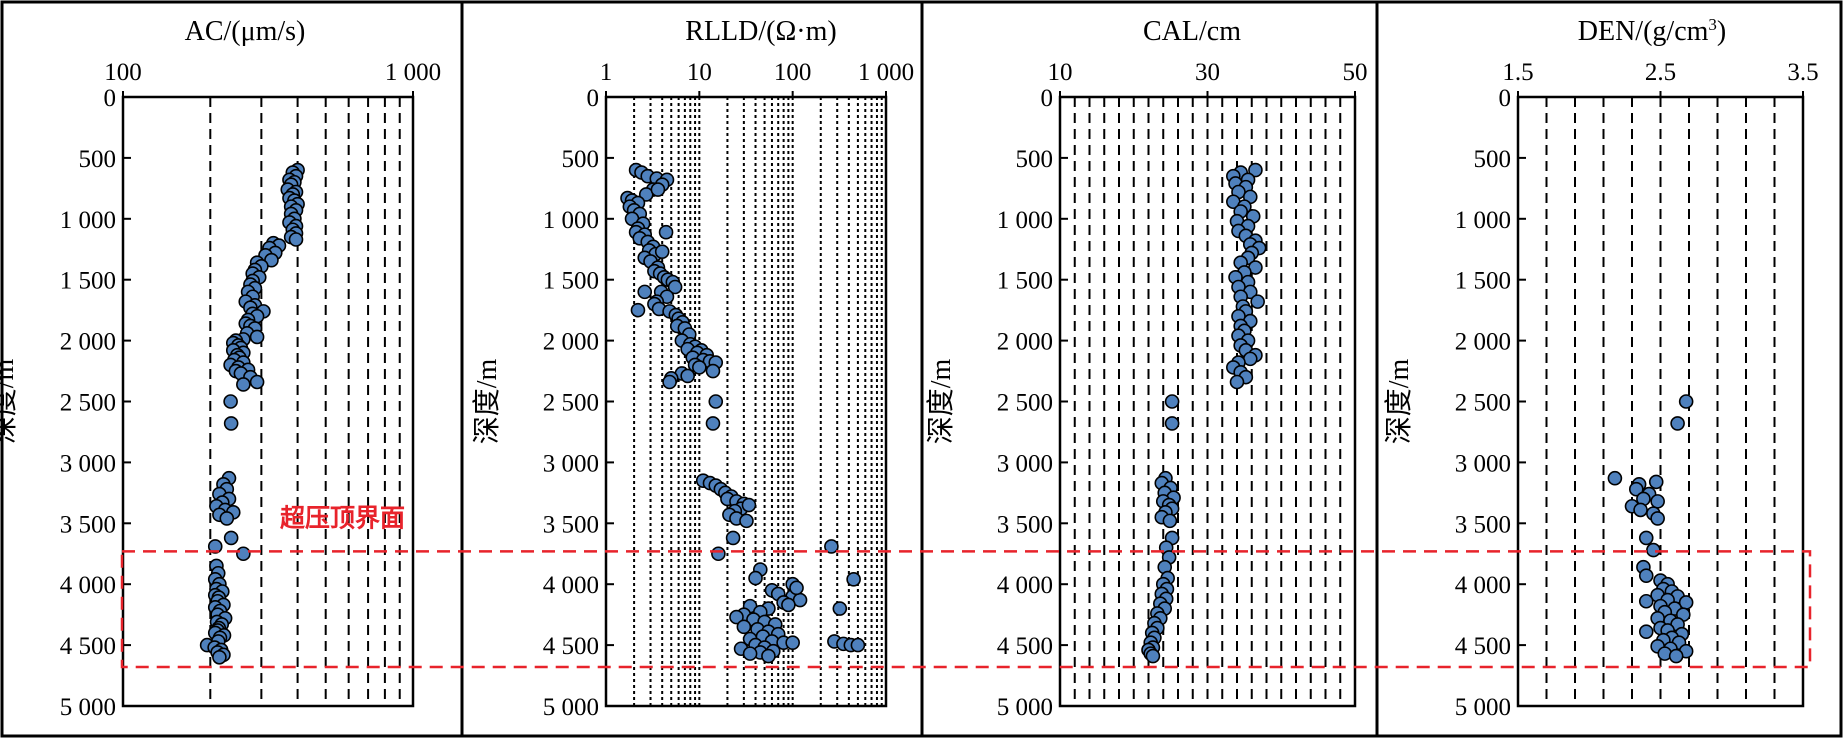 Image resolution: width=1843 pixels, height=738 pixels. What do you see at coordinates (1207, 72) in the screenshot?
I see `x-tick-label: 30` at bounding box center [1207, 72].